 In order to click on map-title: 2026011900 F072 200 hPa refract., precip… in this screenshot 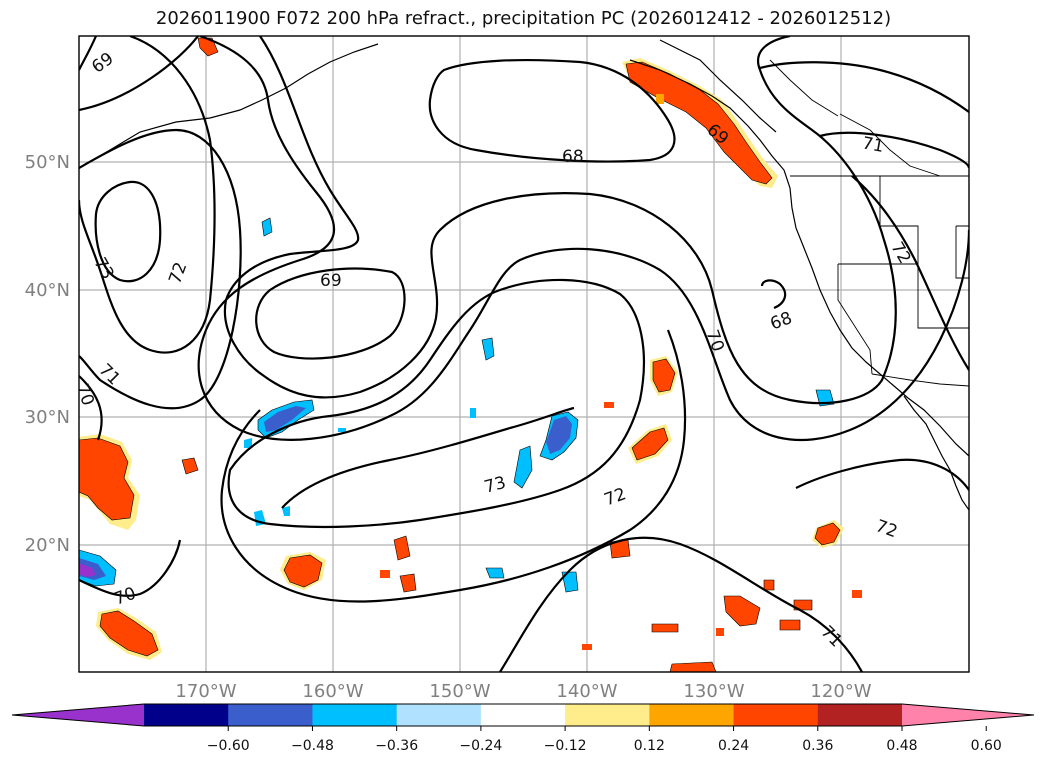, I will do `click(523, 18)`.